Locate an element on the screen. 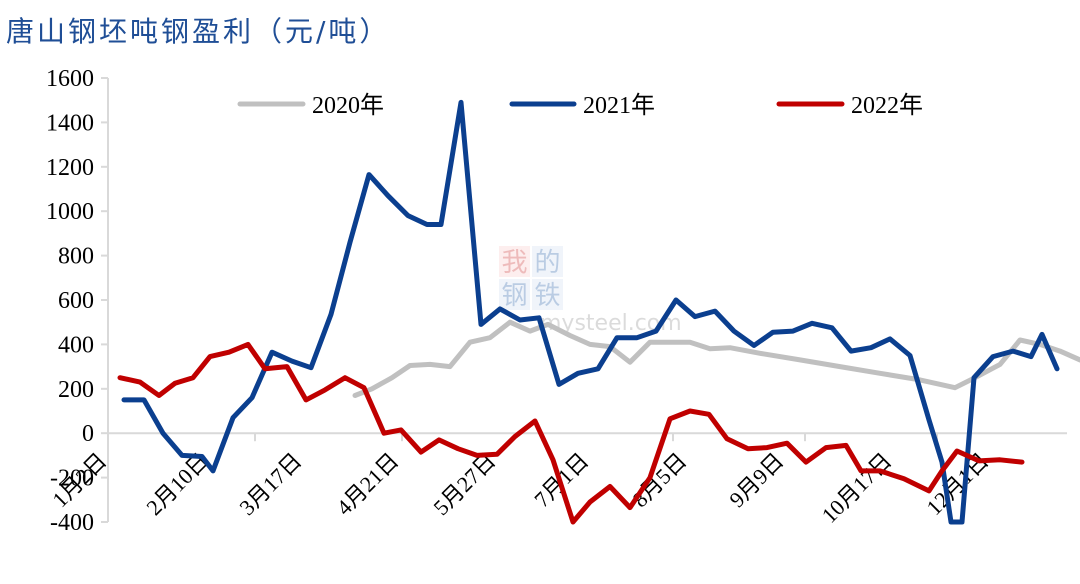 The width and height of the screenshot is (1080, 584). watermark: 我的钢 铁mysteel.com is located at coordinates (590, 291).